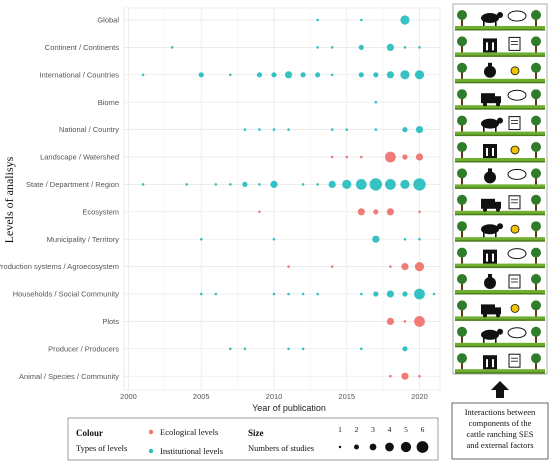  Describe the element at coordinates (383, 439) in the screenshot. I see `legend-size-scale: 1 2 3 4 5 6` at that location.